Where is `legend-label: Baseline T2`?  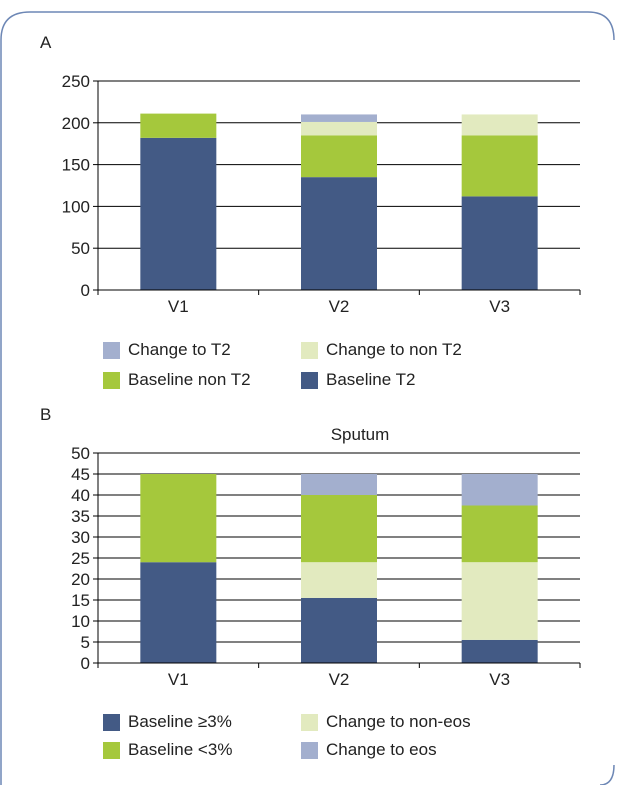
legend-label: Baseline T2 is located at coordinates (371, 379).